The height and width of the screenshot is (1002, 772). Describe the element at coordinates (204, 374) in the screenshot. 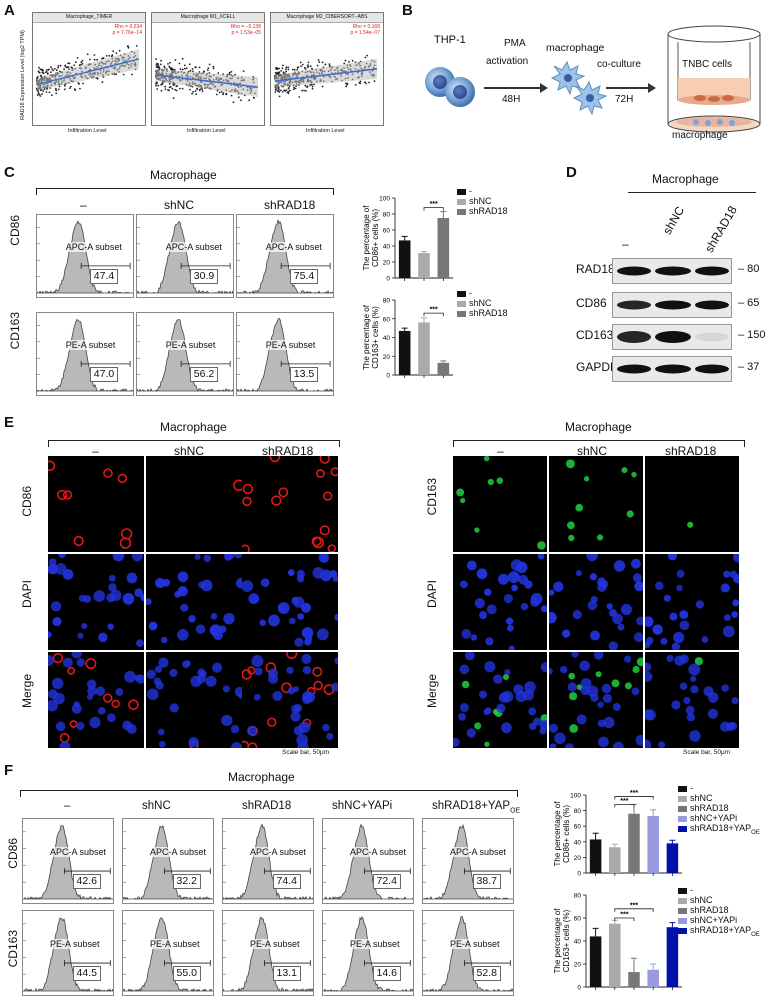

I see `gate-value: 56.2` at that location.